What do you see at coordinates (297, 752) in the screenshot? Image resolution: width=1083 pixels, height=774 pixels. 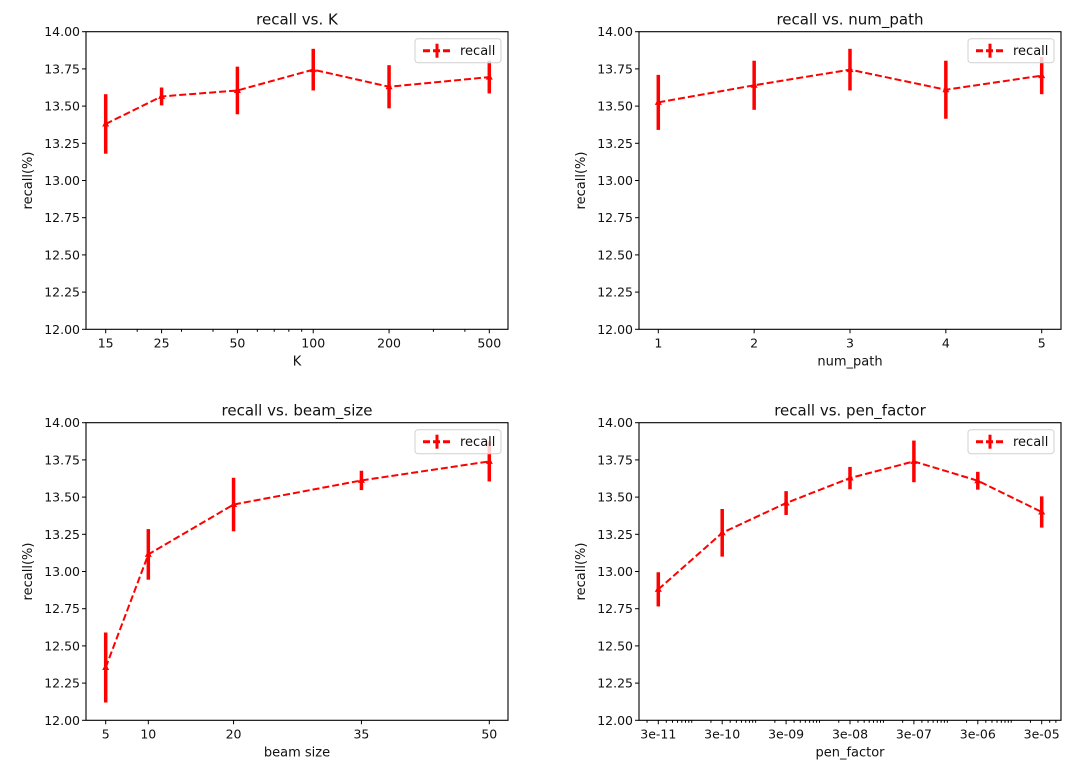 I see `x-axis-label: beam size` at bounding box center [297, 752].